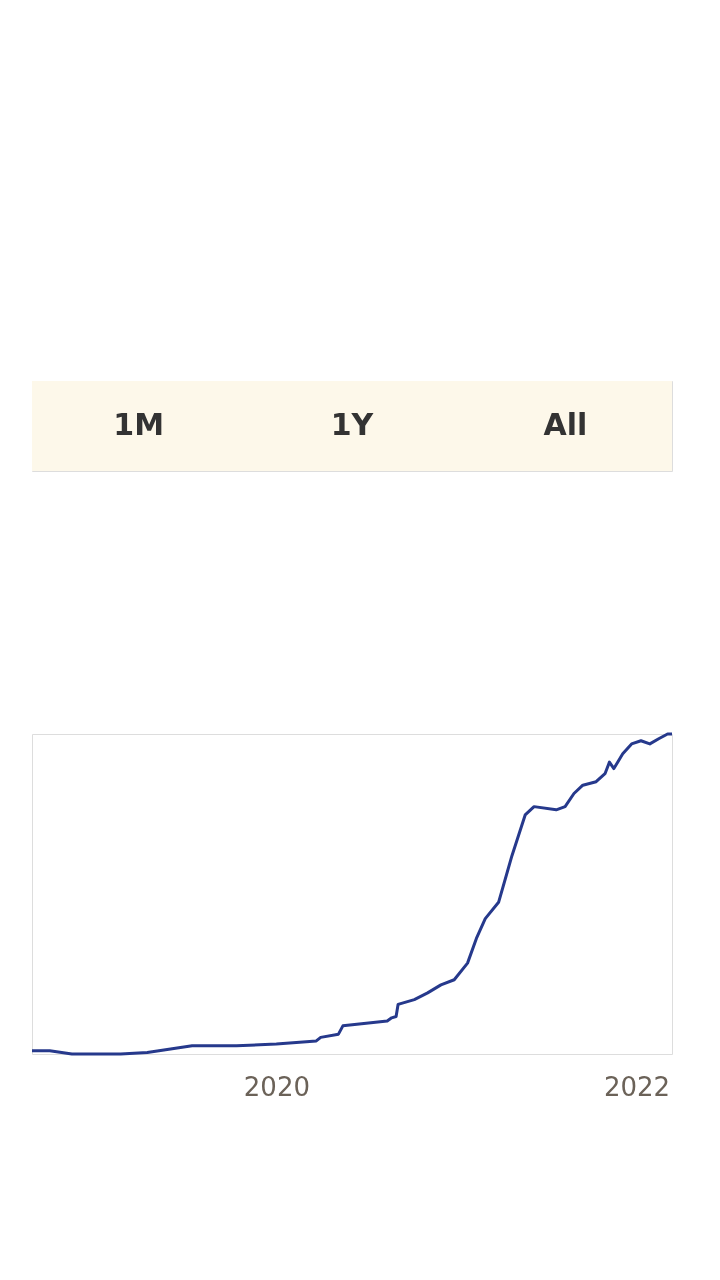 This screenshot has height=1280, width=720. Describe the element at coordinates (139, 424) in the screenshot. I see `text: 1M` at that location.